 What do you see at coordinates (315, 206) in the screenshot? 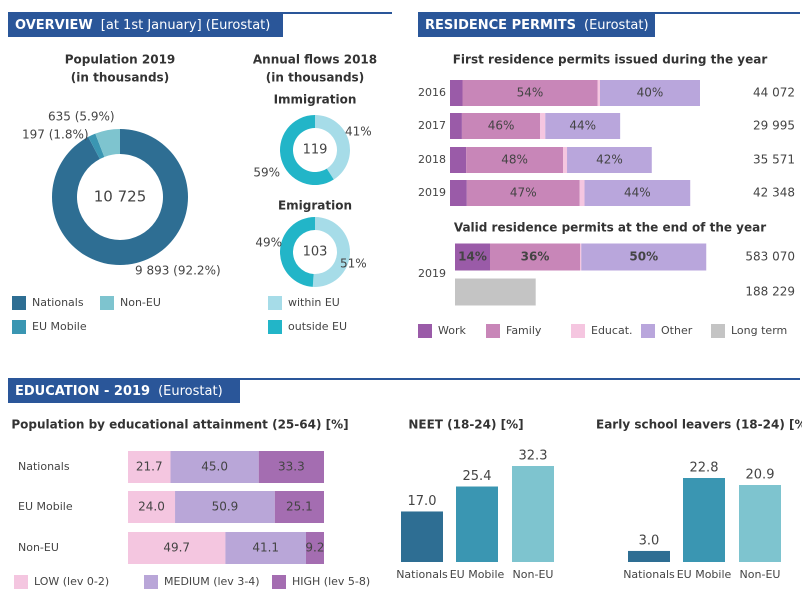
I see `chart-title: Emigration` at bounding box center [315, 206].